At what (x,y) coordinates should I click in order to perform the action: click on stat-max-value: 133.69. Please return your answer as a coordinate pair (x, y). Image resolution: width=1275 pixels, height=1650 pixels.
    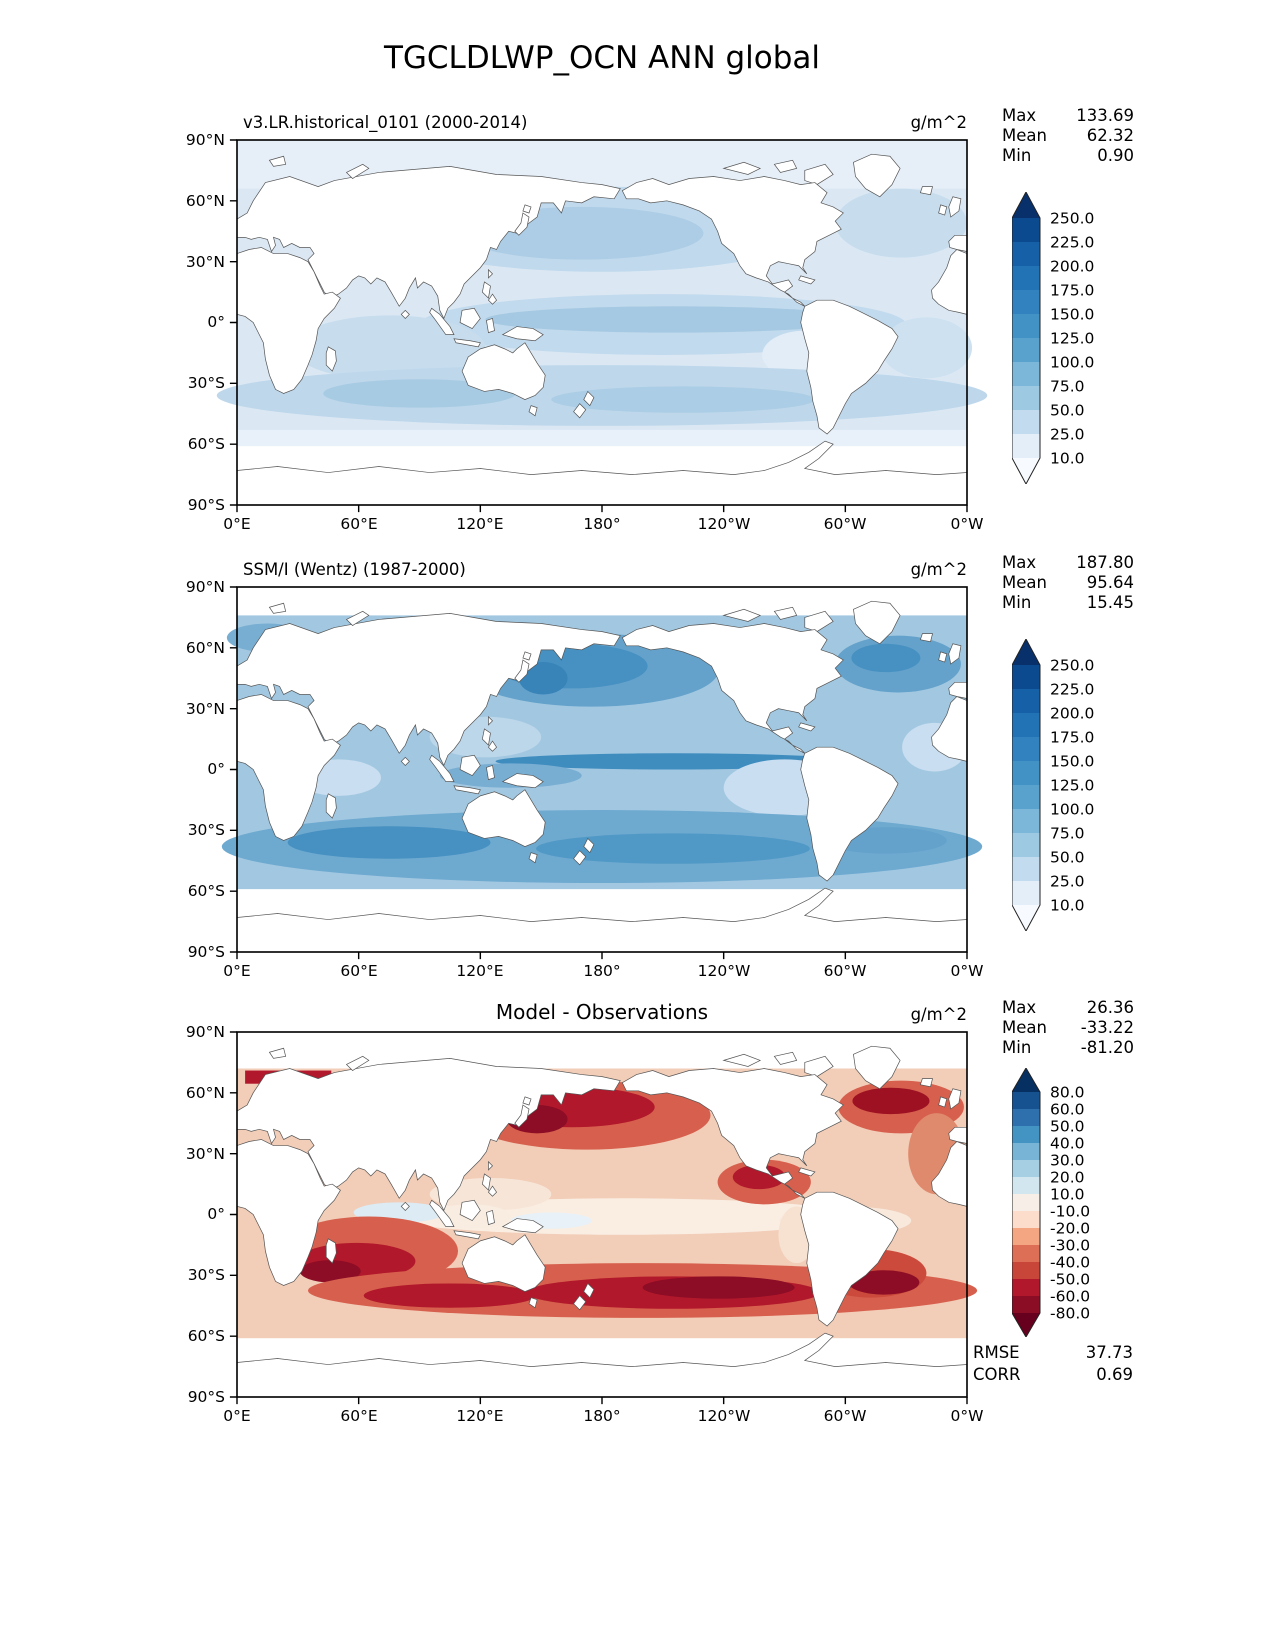
    Looking at the image, I should click on (1105, 115).